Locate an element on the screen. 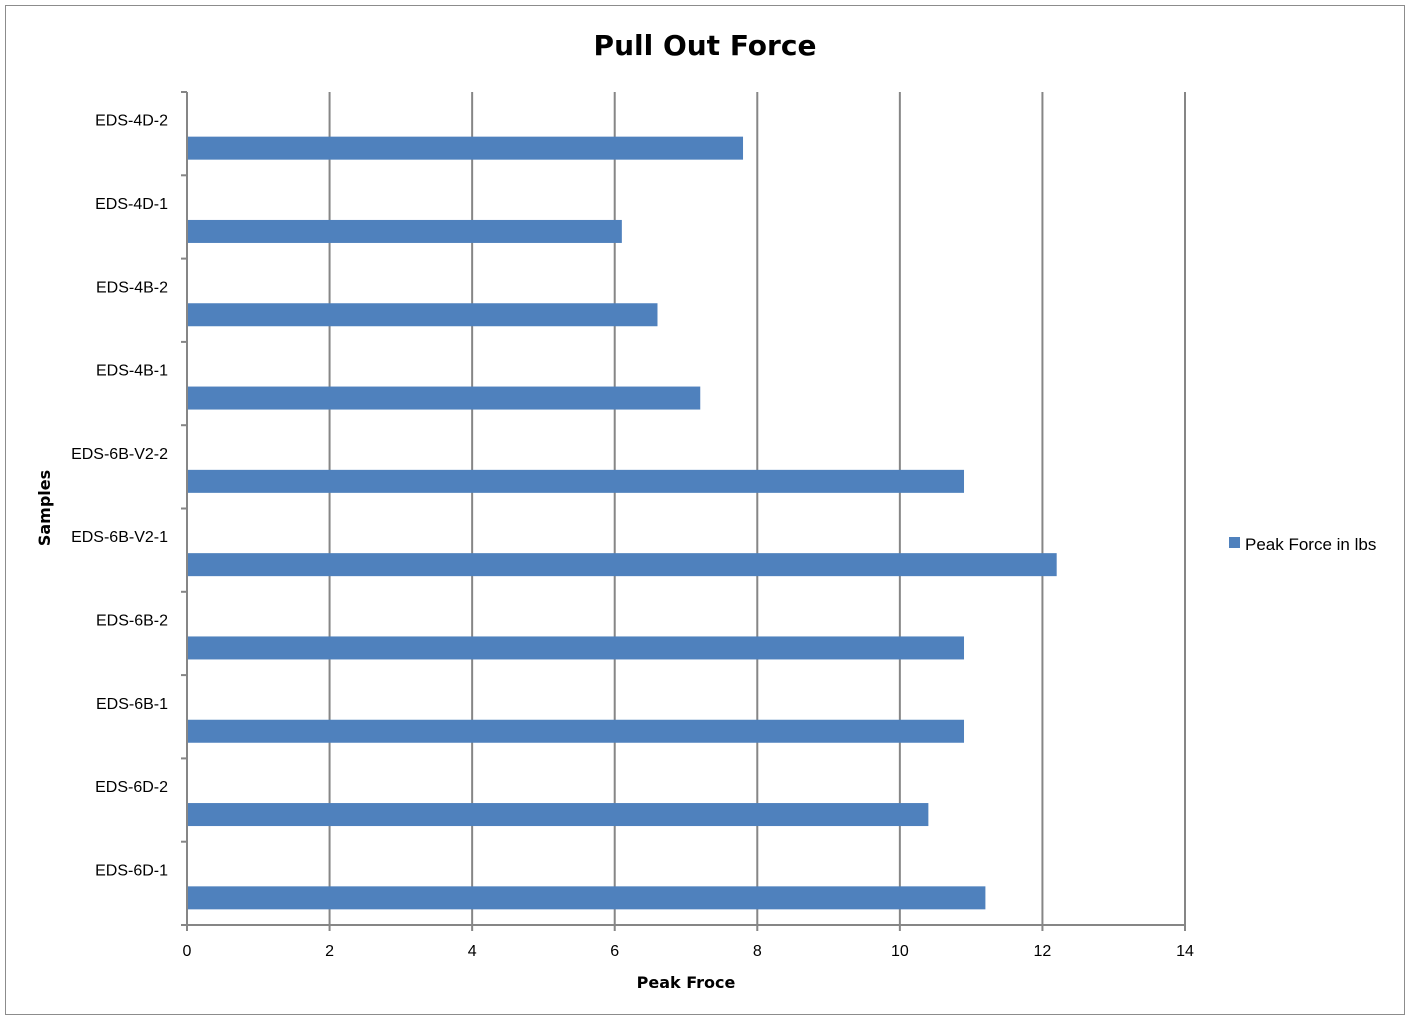  y-tick-label: EDS-4B-1 is located at coordinates (132, 371).